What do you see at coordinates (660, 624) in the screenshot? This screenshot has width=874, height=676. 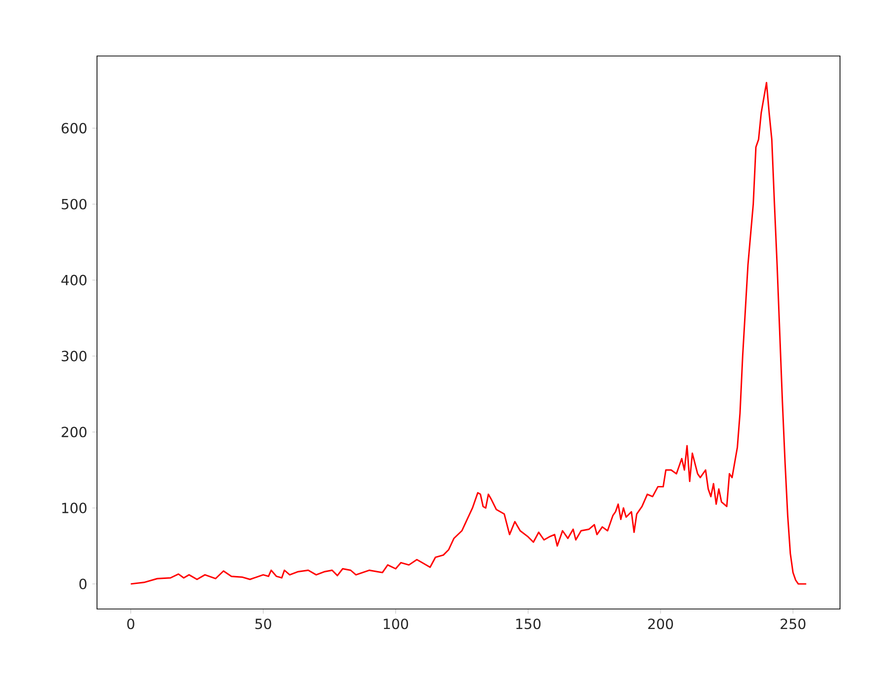 I see `x-tick-label: 200` at bounding box center [660, 624].